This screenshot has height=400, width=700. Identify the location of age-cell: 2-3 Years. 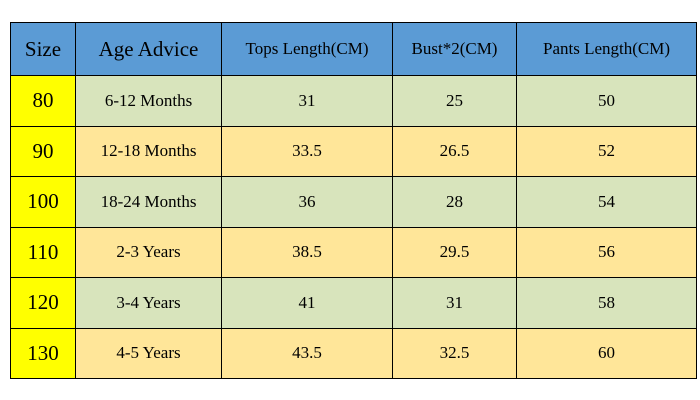
(148, 252).